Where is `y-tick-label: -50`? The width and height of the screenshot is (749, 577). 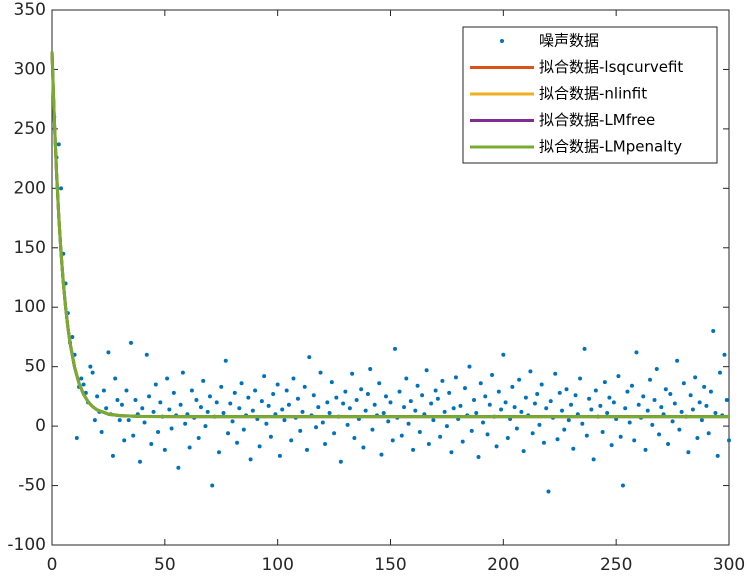
y-tick-label: -50 is located at coordinates (32, 486).